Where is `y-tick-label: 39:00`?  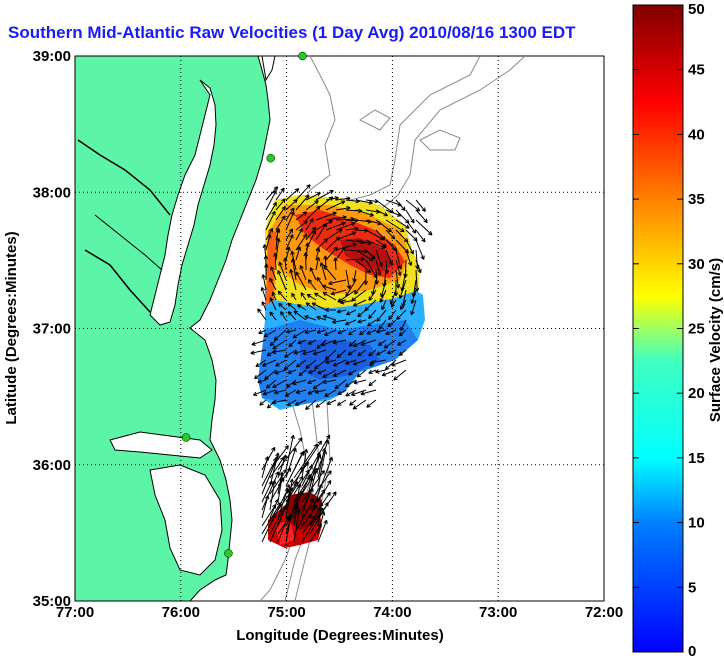 y-tick-label: 39:00 is located at coordinates (52, 56).